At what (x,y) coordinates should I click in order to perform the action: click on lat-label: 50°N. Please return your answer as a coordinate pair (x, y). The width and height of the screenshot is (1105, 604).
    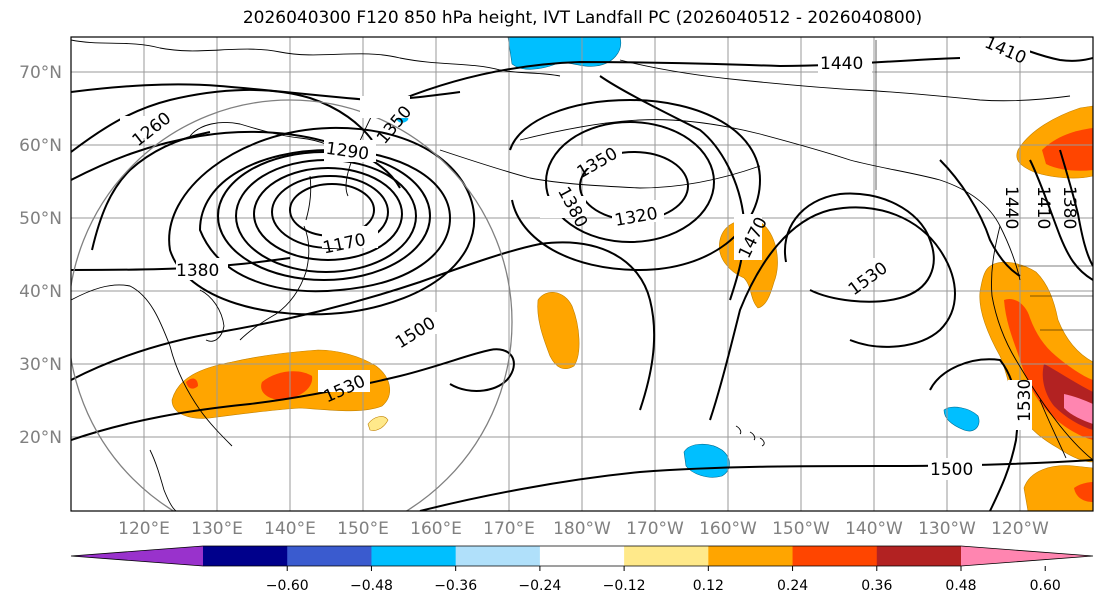
    Looking at the image, I should click on (40, 219).